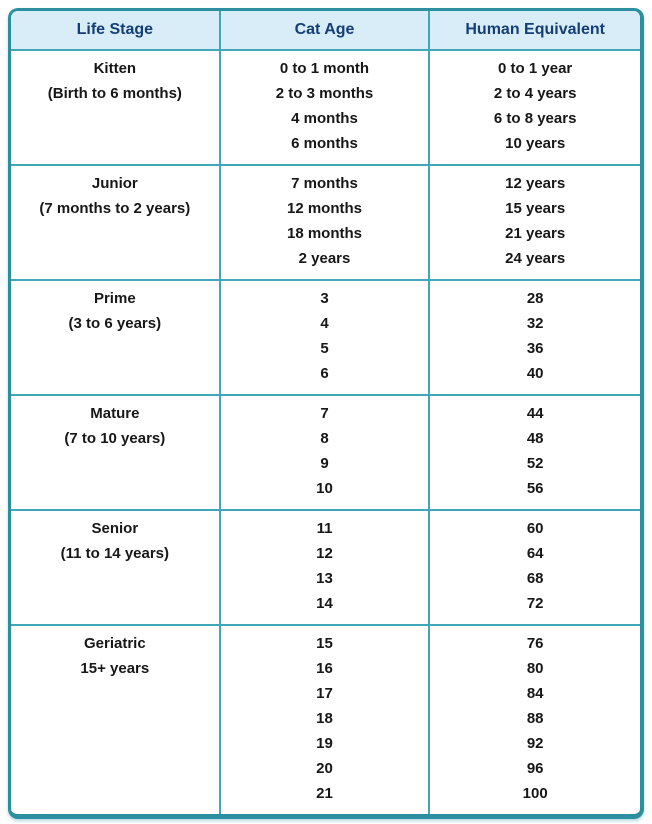  What do you see at coordinates (324, 553) in the screenshot?
I see `cell-line: 12` at bounding box center [324, 553].